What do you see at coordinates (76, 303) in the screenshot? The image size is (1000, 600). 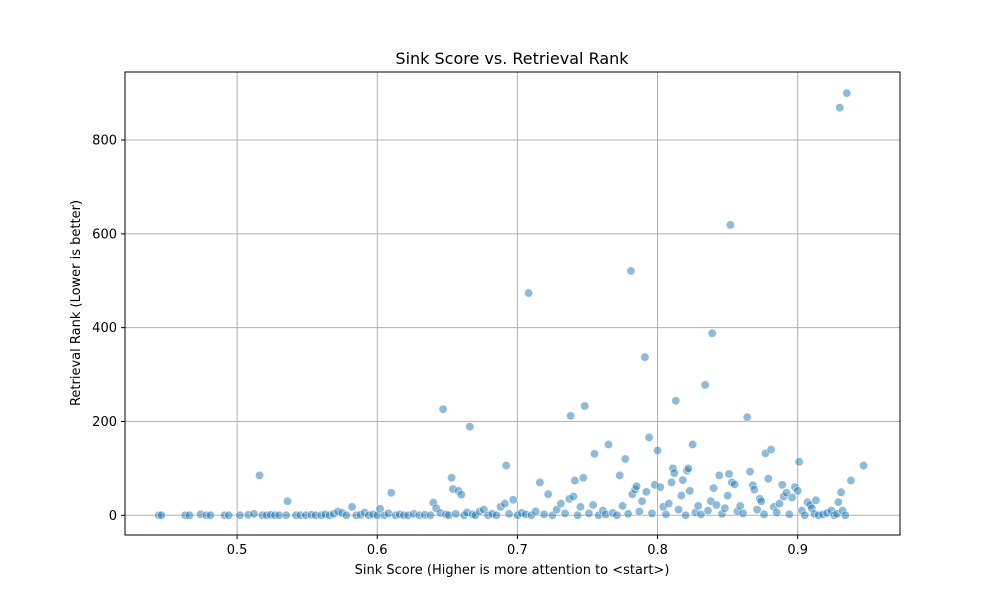 I see `y-axis-label: Retrieval Rank (Lower is better)` at bounding box center [76, 303].